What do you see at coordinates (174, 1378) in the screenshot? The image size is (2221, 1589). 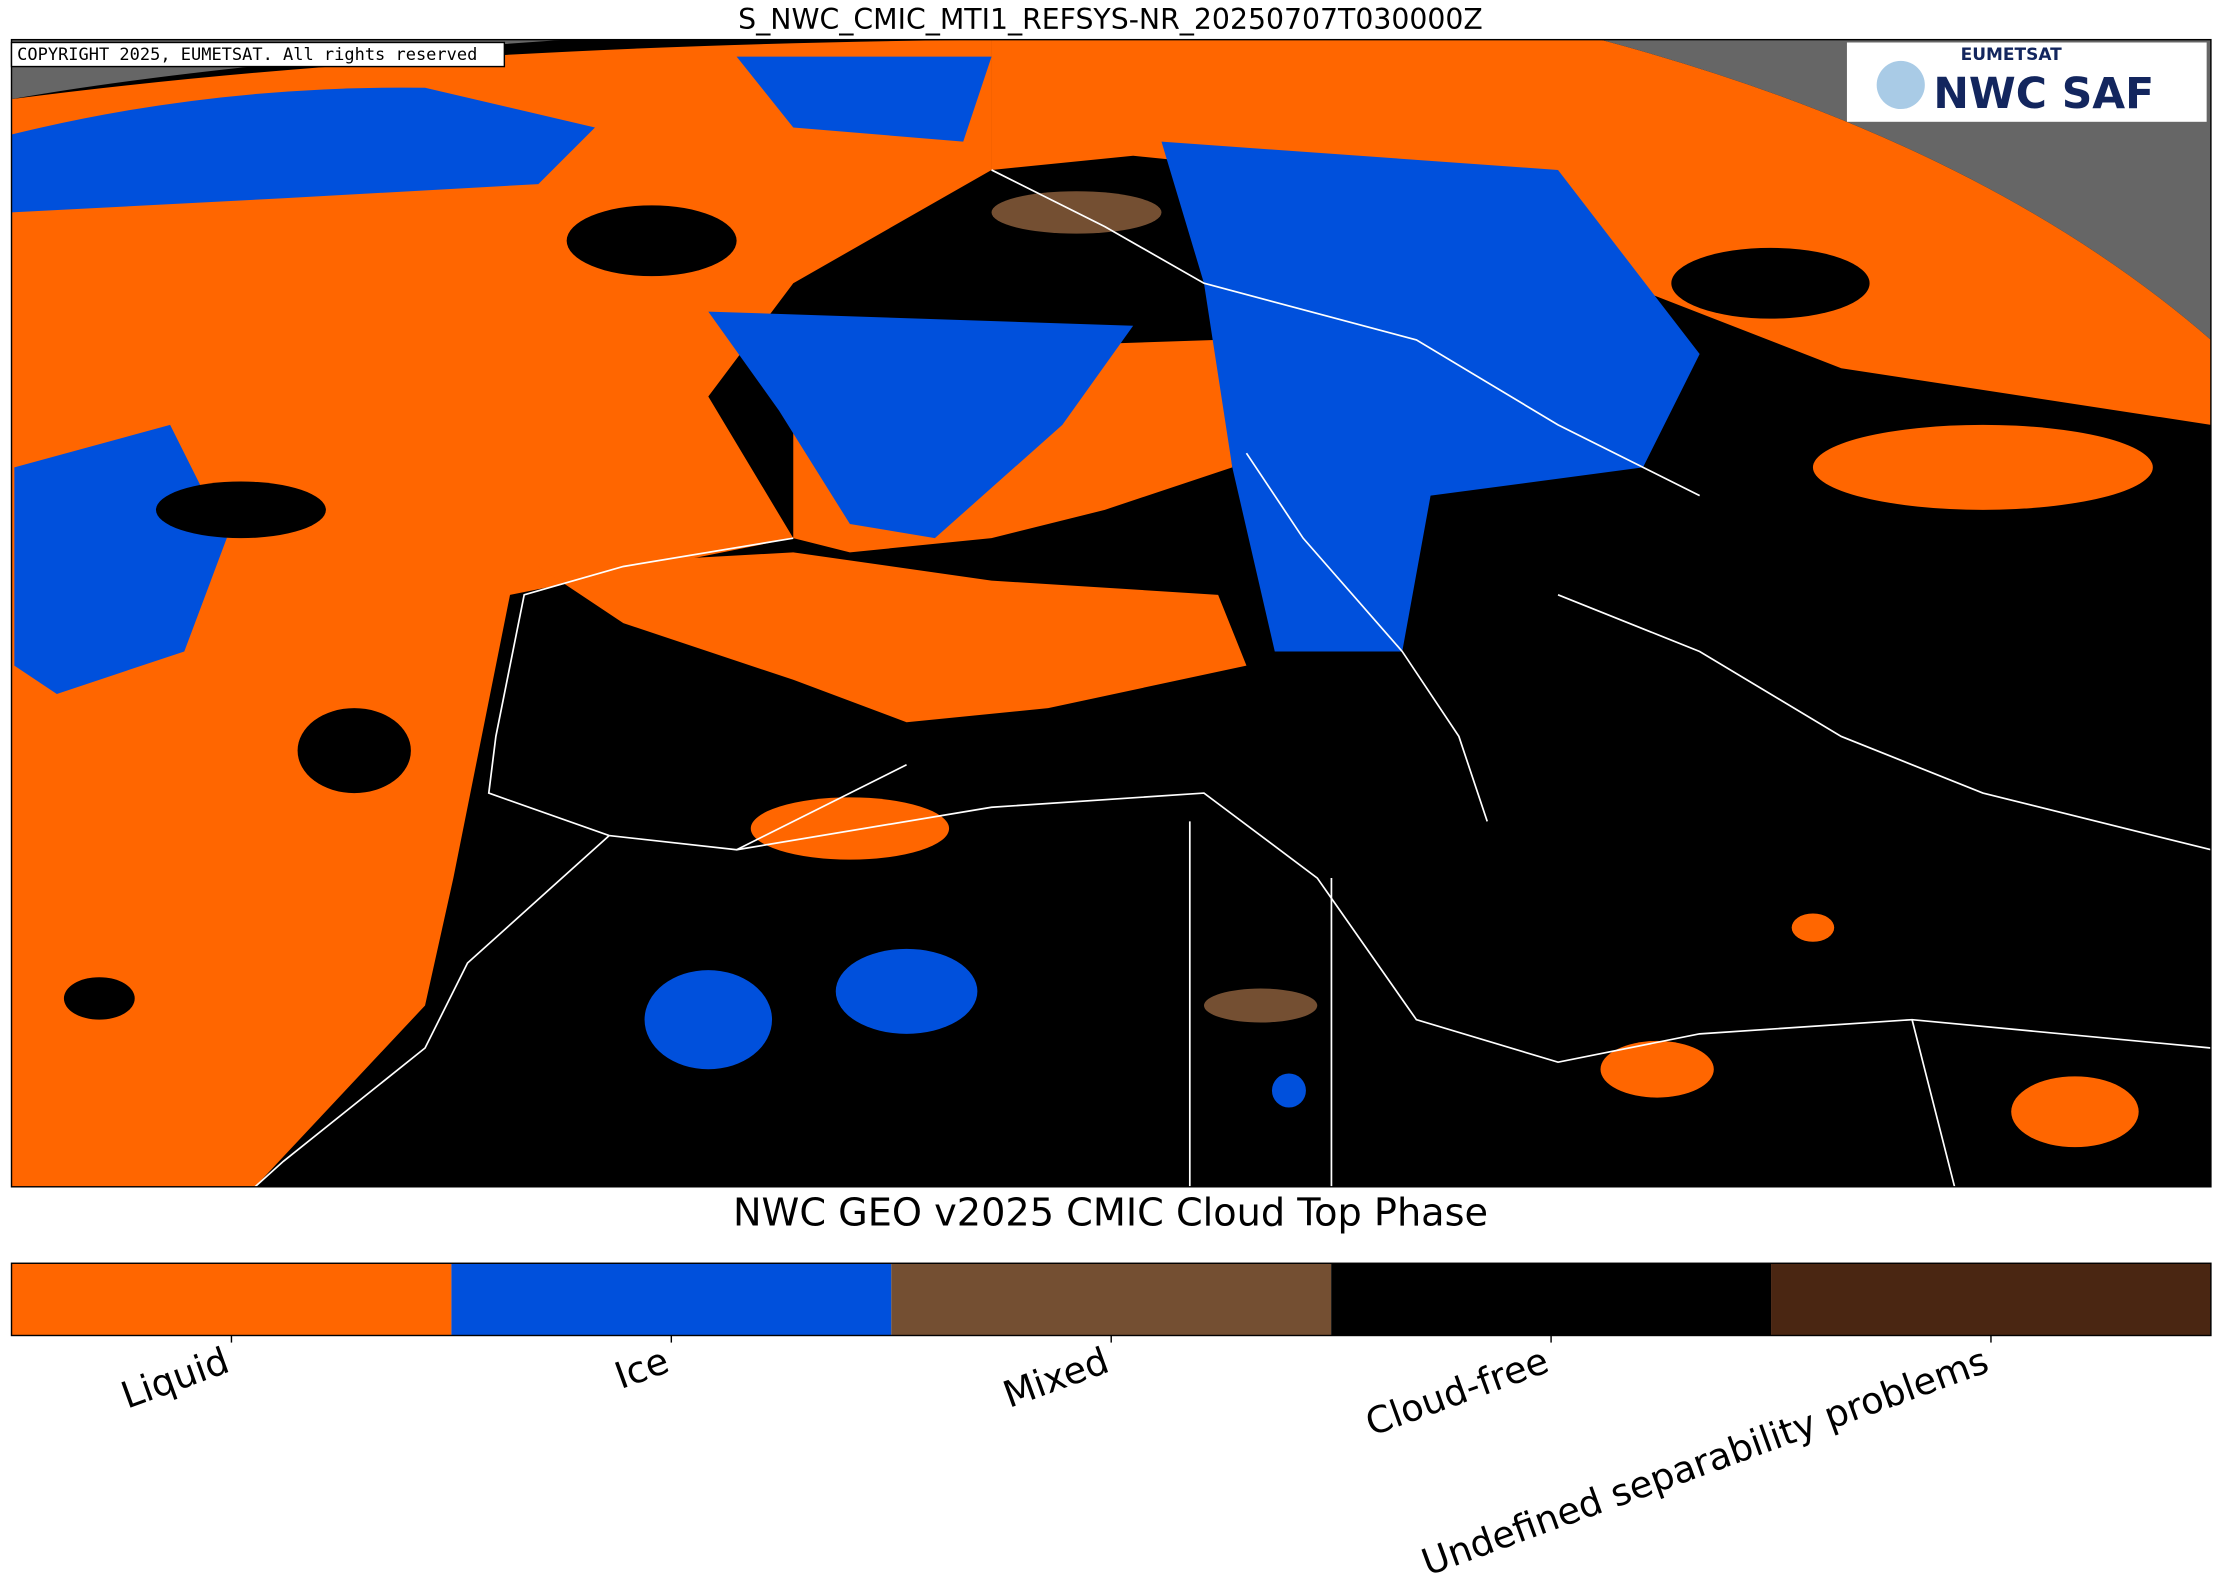 I see `colorbar-label: Liquid` at bounding box center [174, 1378].